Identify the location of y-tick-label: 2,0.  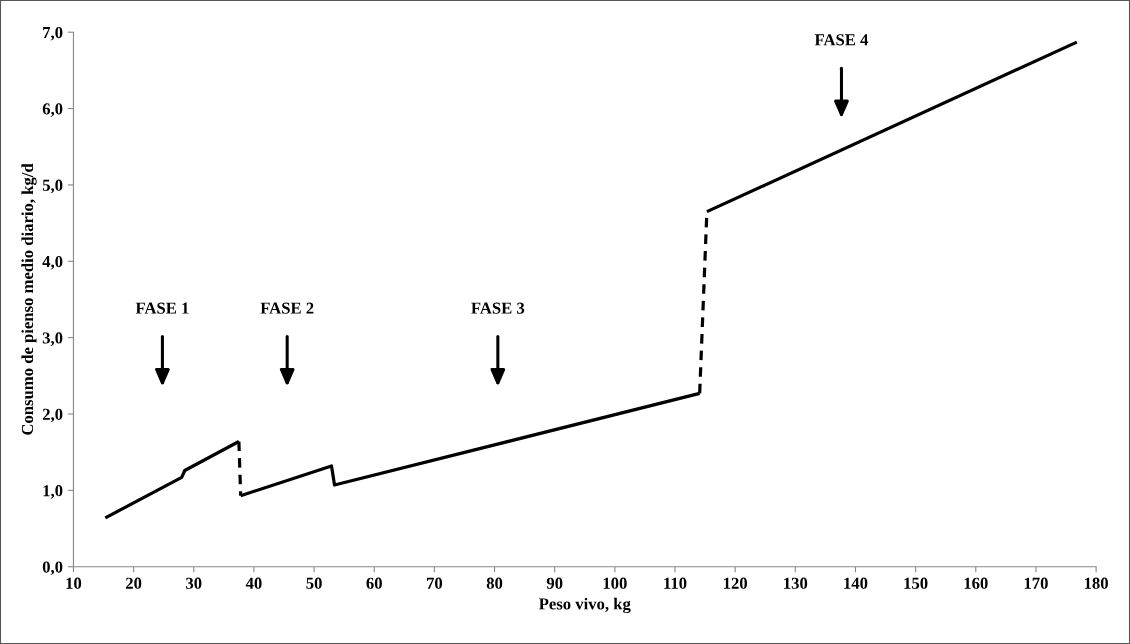
(52, 415).